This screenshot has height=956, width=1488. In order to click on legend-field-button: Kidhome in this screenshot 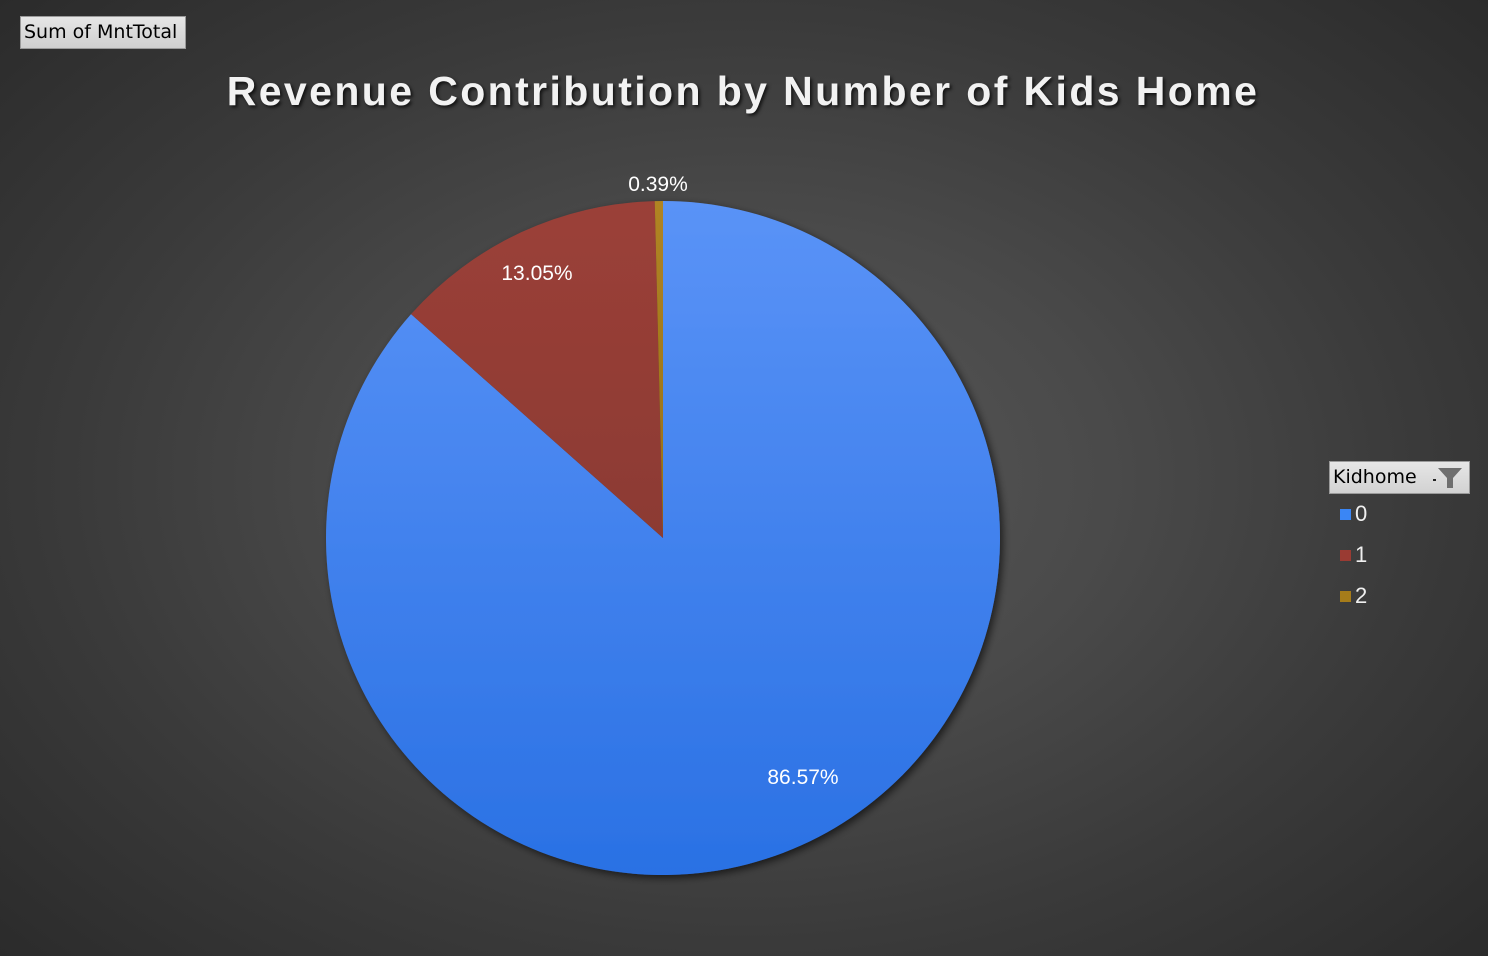, I will do `click(1399, 477)`.